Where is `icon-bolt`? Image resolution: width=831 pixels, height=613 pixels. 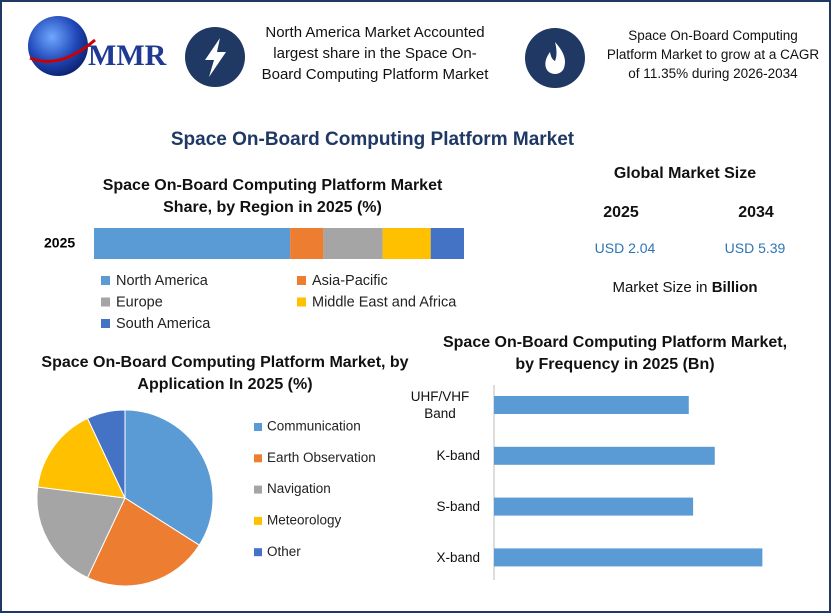 icon-bolt is located at coordinates (215, 57).